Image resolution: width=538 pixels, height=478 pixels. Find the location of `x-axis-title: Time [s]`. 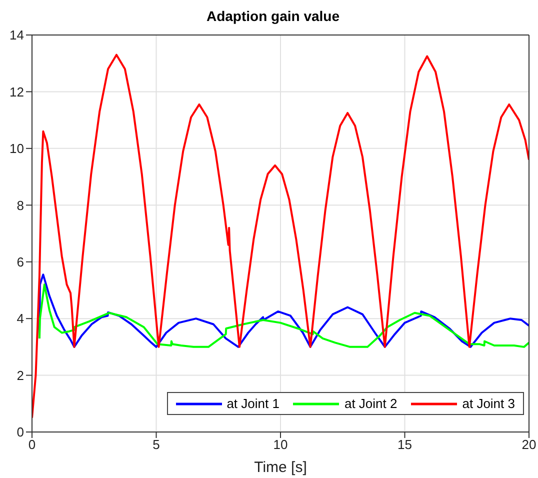

x-axis-title: Time [s] is located at coordinates (280, 467).